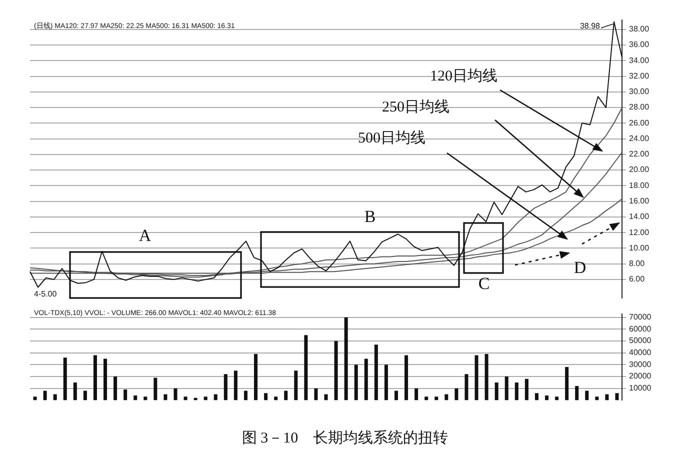 The image size is (684, 459). Describe the element at coordinates (640, 341) in the screenshot. I see `y-tick-label: 50000` at that location.